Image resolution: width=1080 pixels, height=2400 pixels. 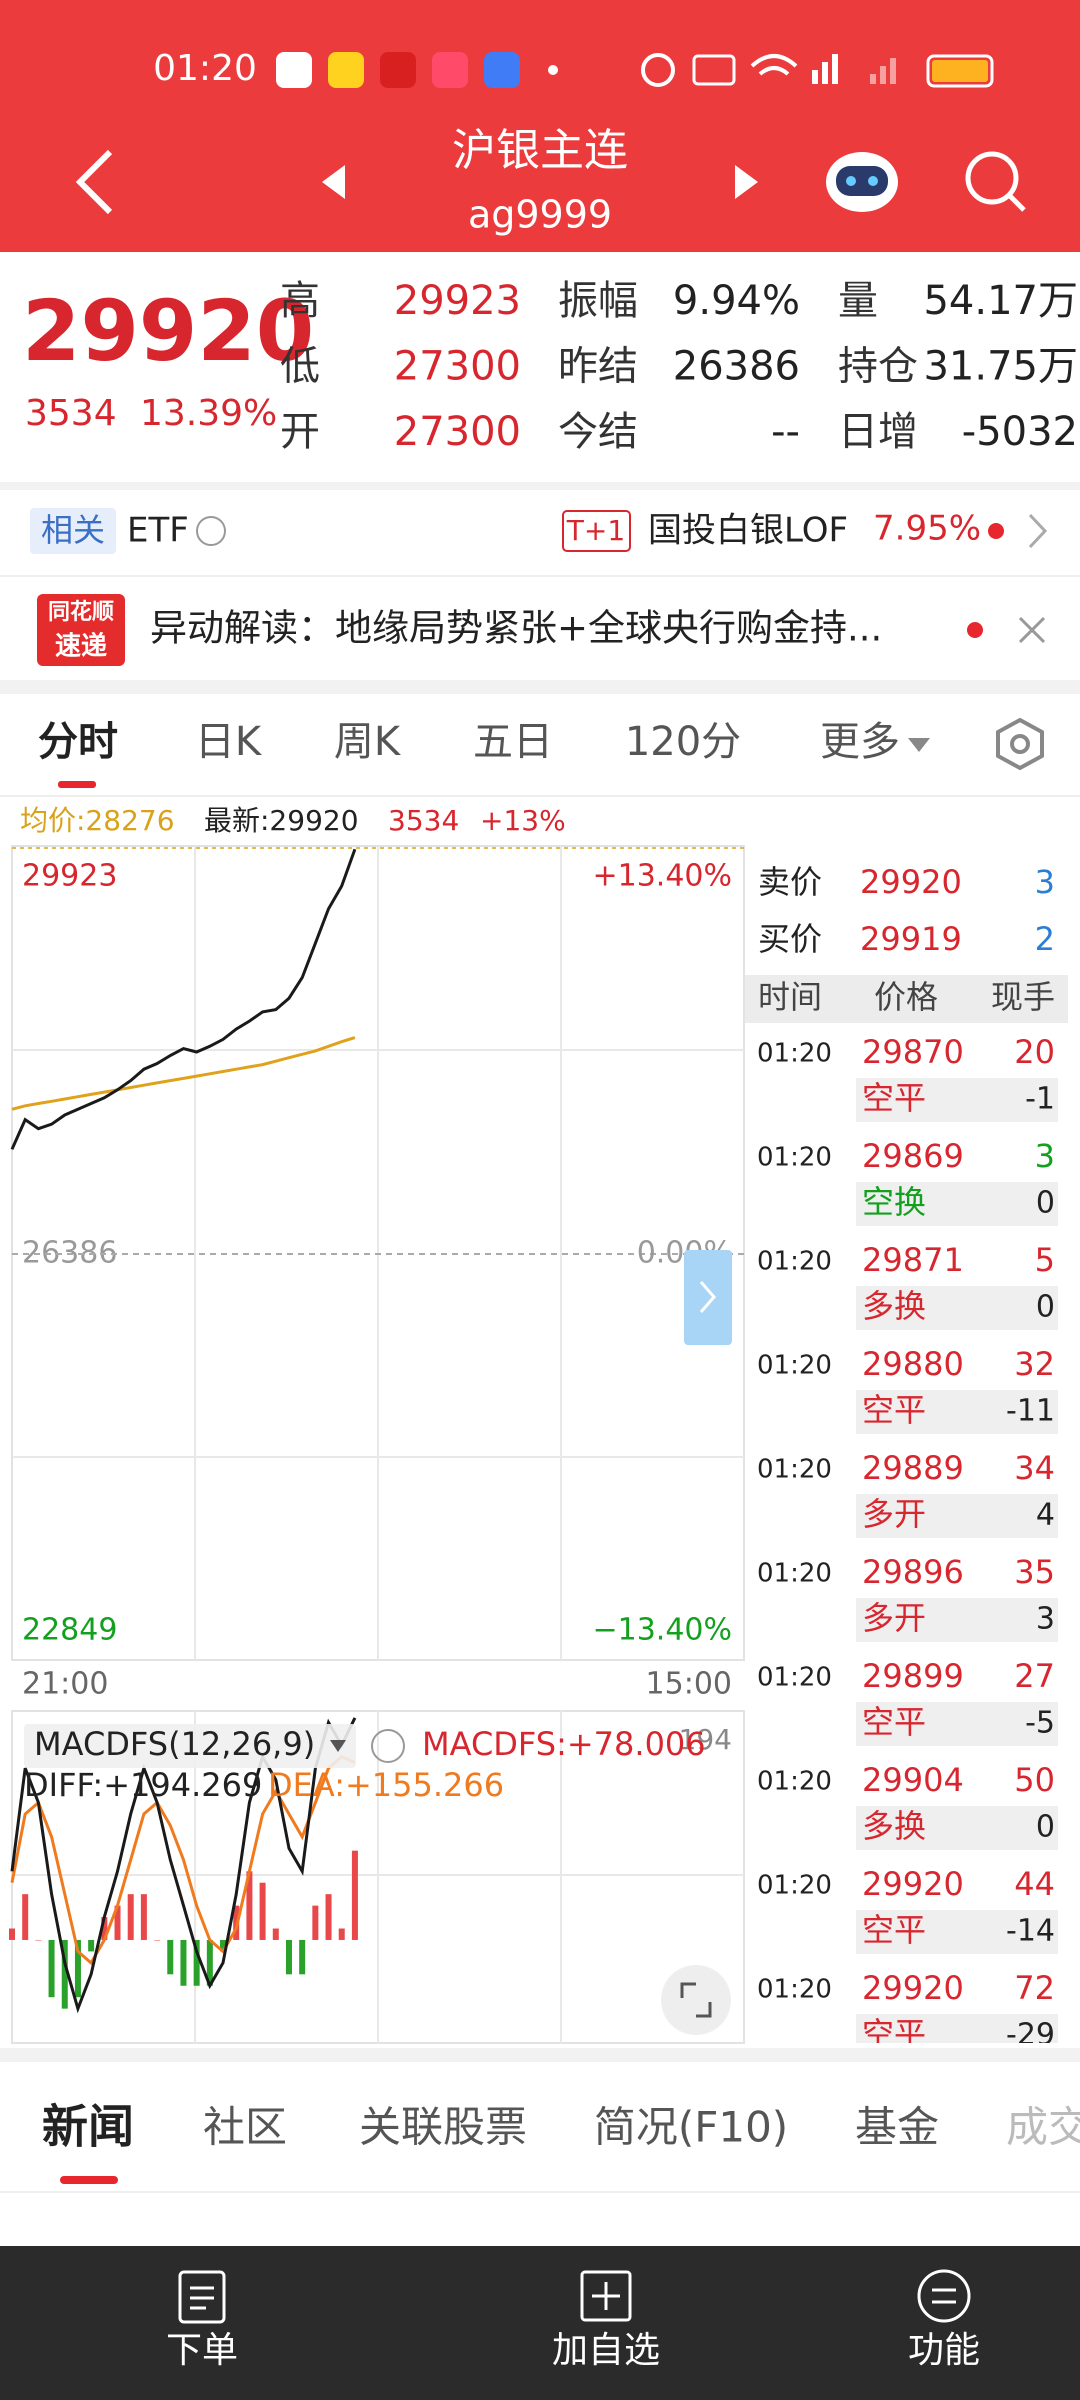 What do you see at coordinates (174, 1744) in the screenshot?
I see `indicator-name: MACDFS(12,26,9)` at bounding box center [174, 1744].